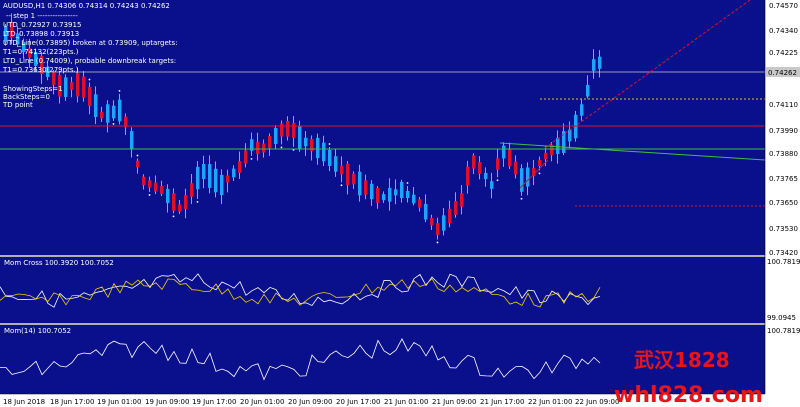 This screenshot has height=407, width=800. What do you see at coordinates (550, 402) in the screenshot?
I see `time-tick-label: 22 Jun 01:00` at bounding box center [550, 402].